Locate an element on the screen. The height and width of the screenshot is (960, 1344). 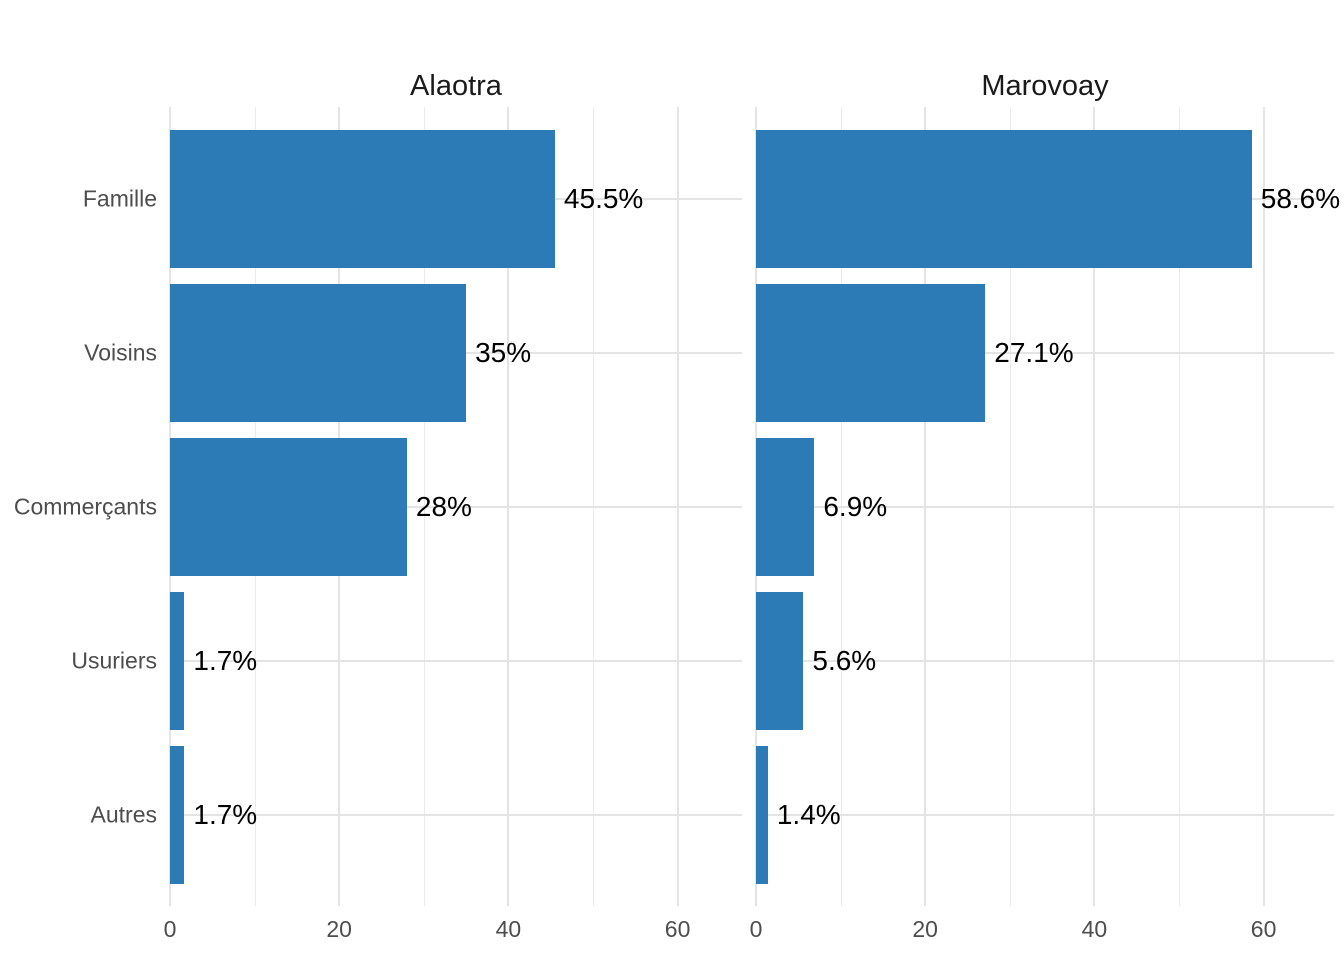
bar-marovoay-voisins is located at coordinates (871, 353).